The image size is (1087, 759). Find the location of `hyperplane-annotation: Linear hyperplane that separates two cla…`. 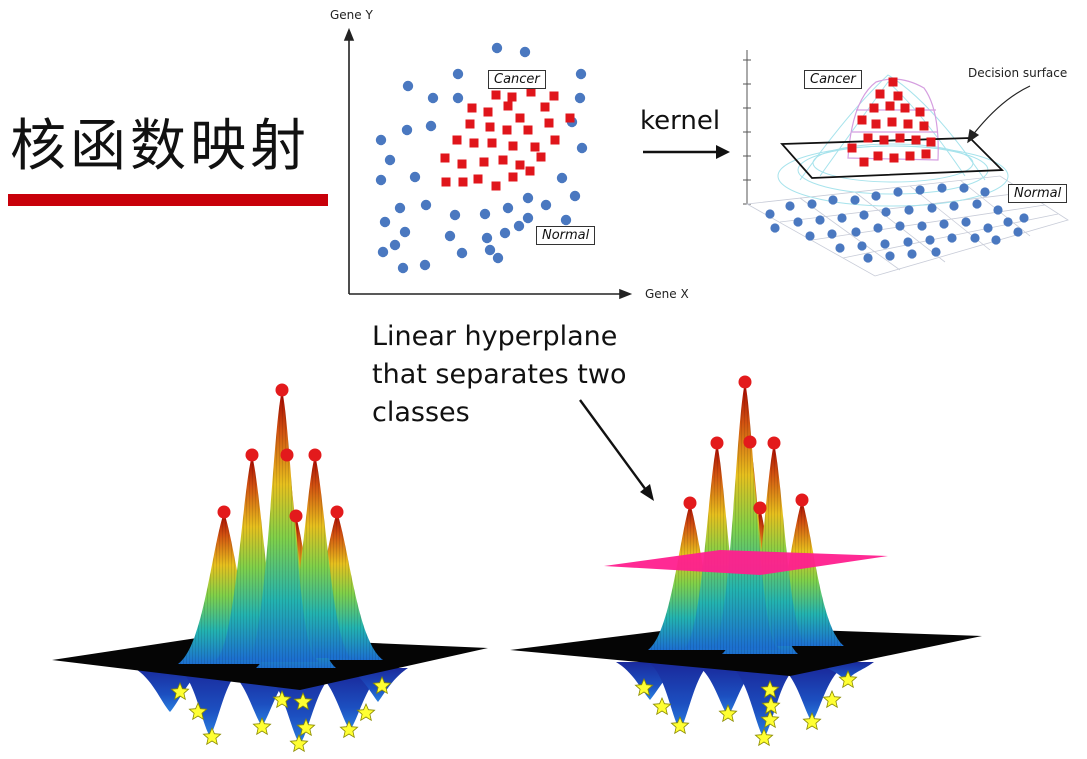

hyperplane-annotation: Linear hyperplane that separates two cla… is located at coordinates (499, 374).